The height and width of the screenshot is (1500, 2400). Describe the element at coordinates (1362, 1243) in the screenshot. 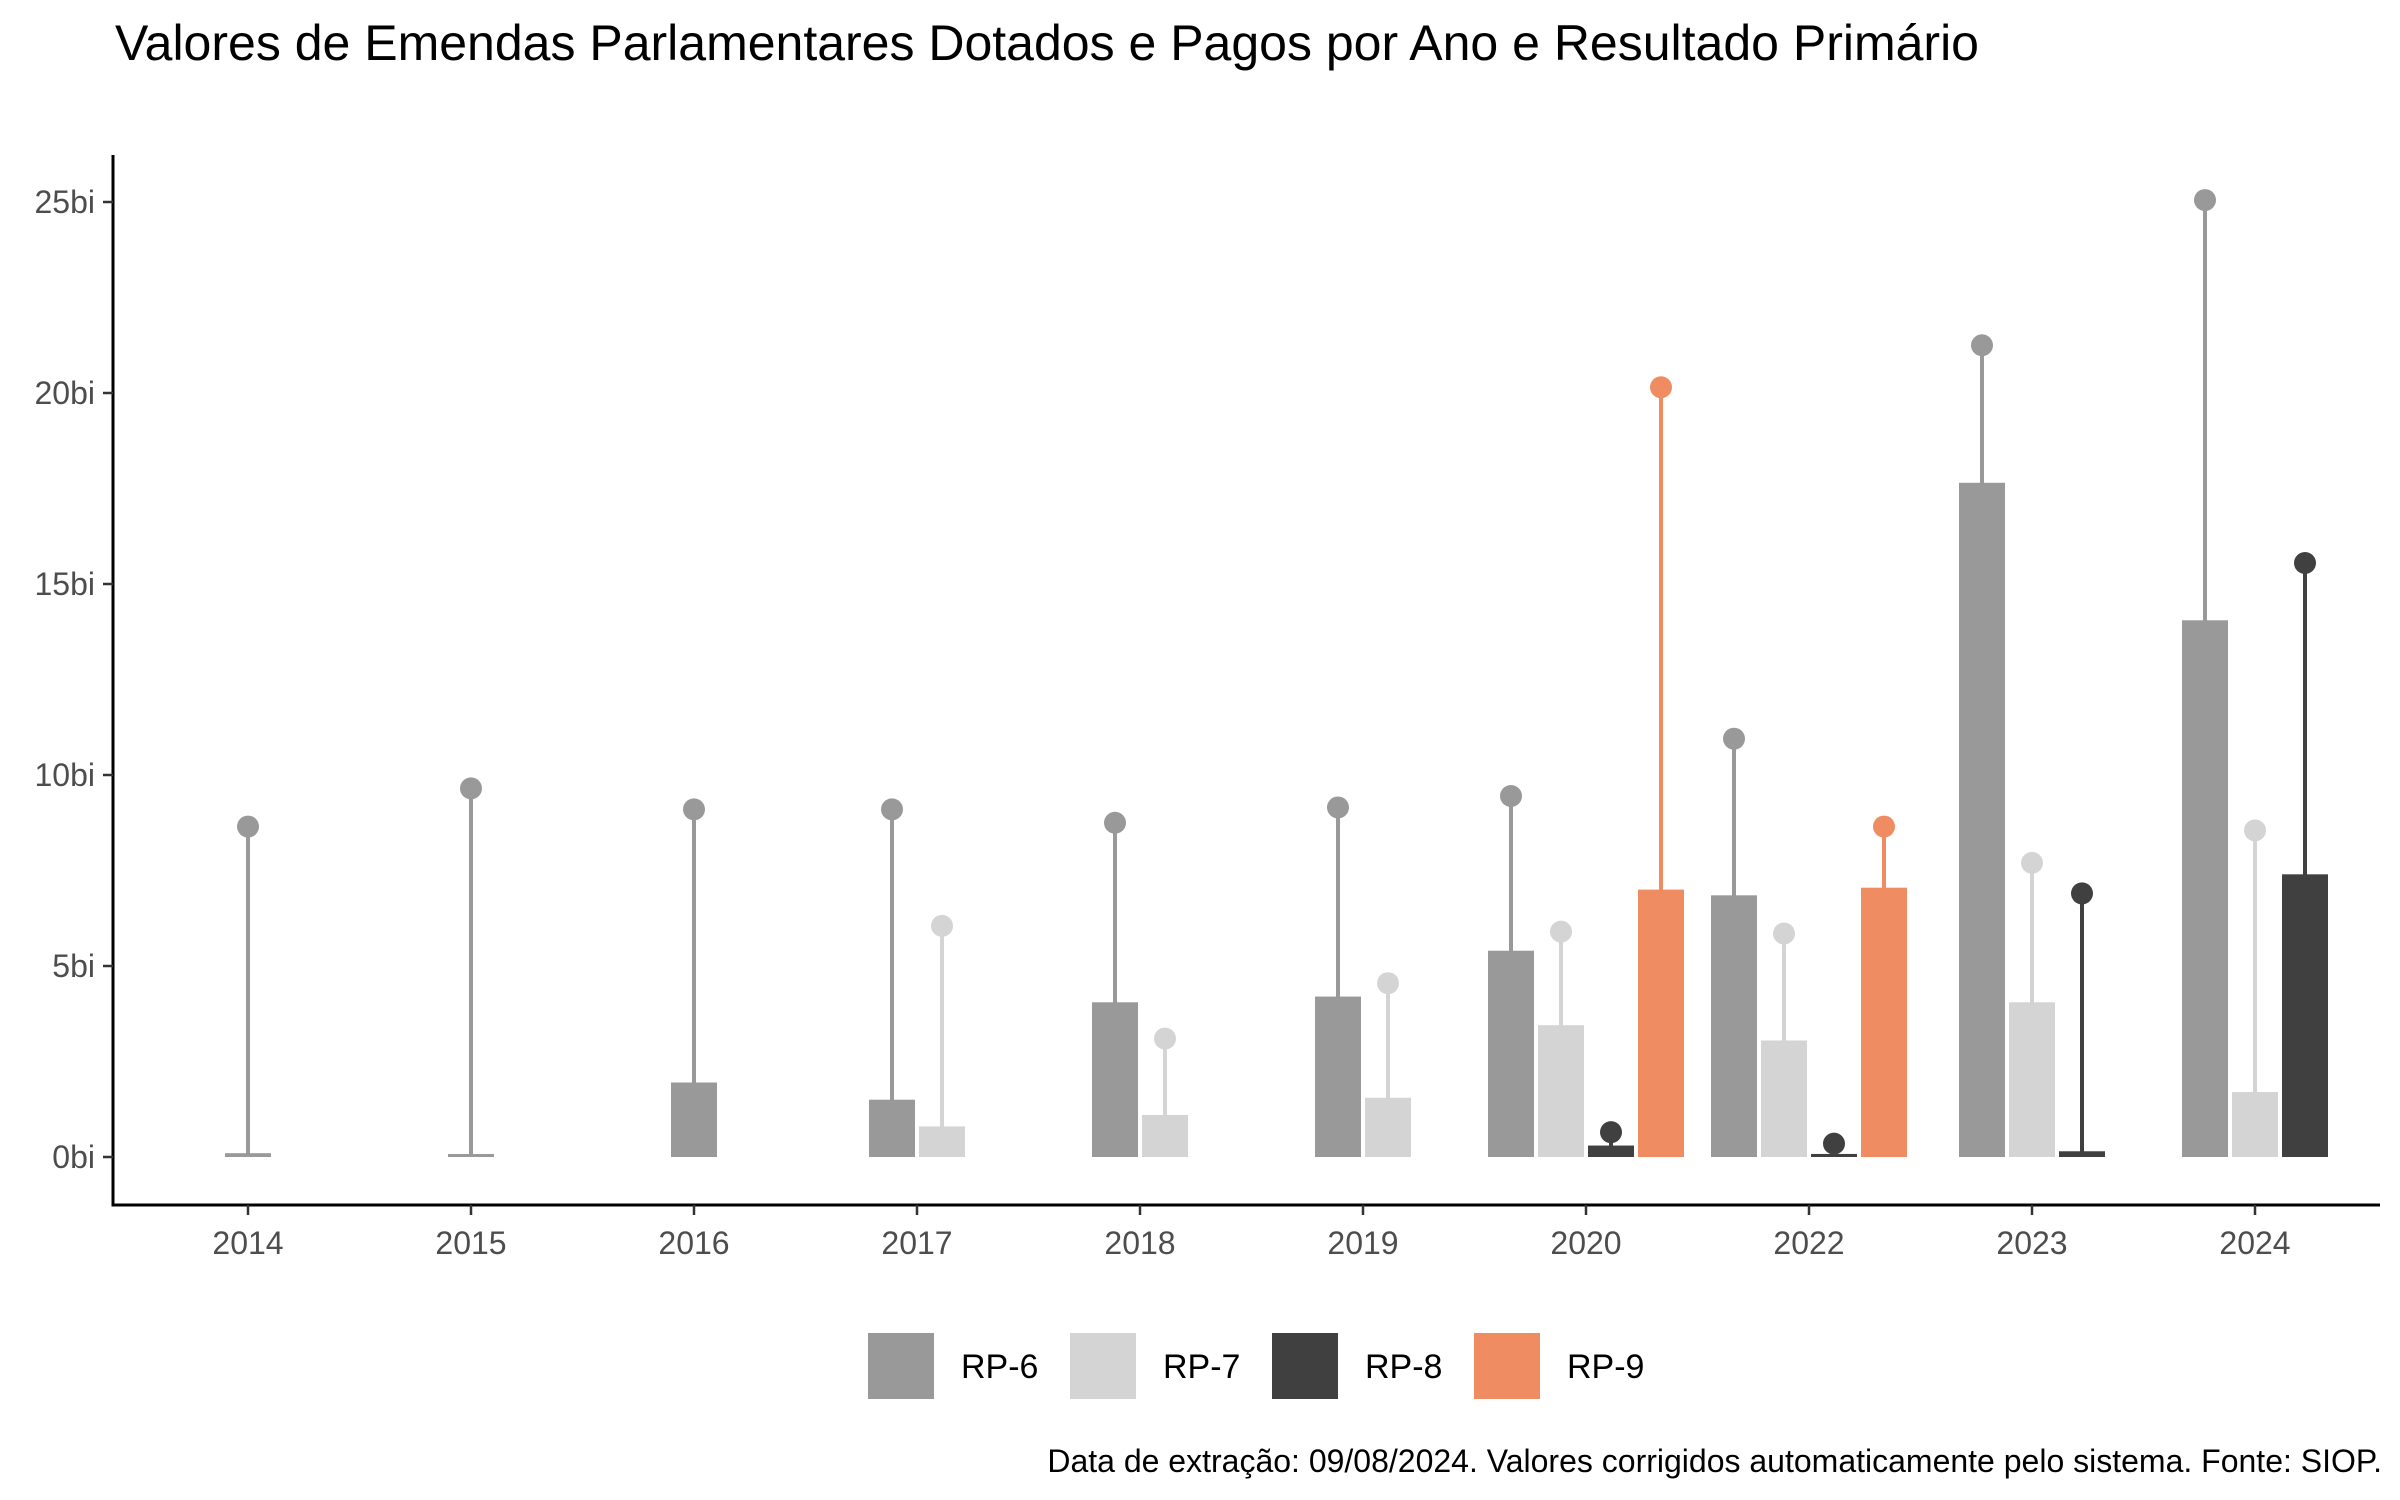

I see `x-tick-label: 2019` at that location.